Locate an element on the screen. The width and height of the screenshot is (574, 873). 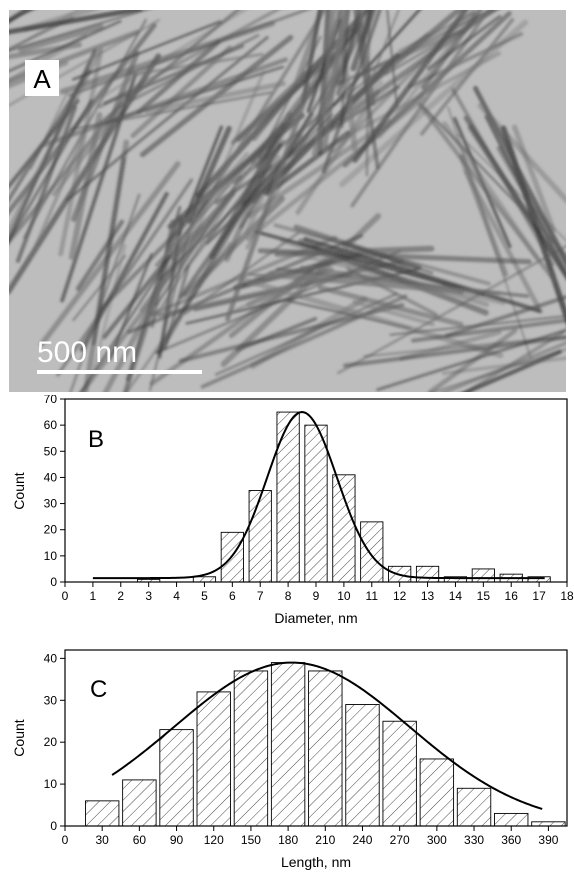
length-x-tick-label: 90 is located at coordinates (177, 840).